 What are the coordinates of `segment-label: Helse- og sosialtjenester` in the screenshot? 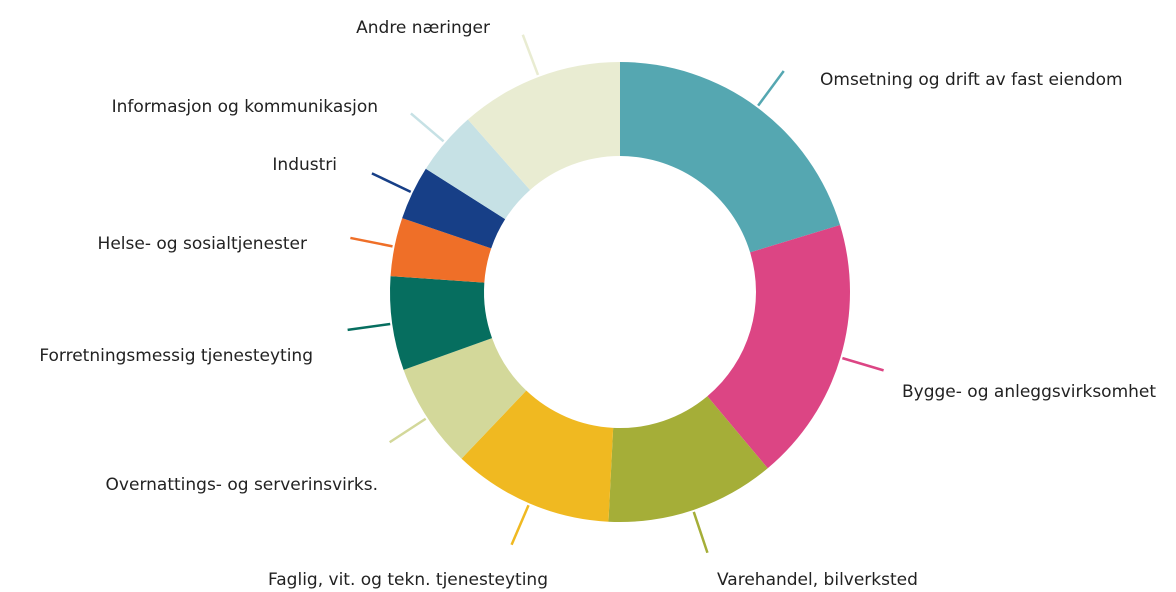 It's located at (202, 244).